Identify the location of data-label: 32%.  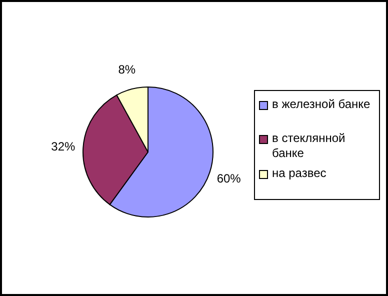
(63, 147).